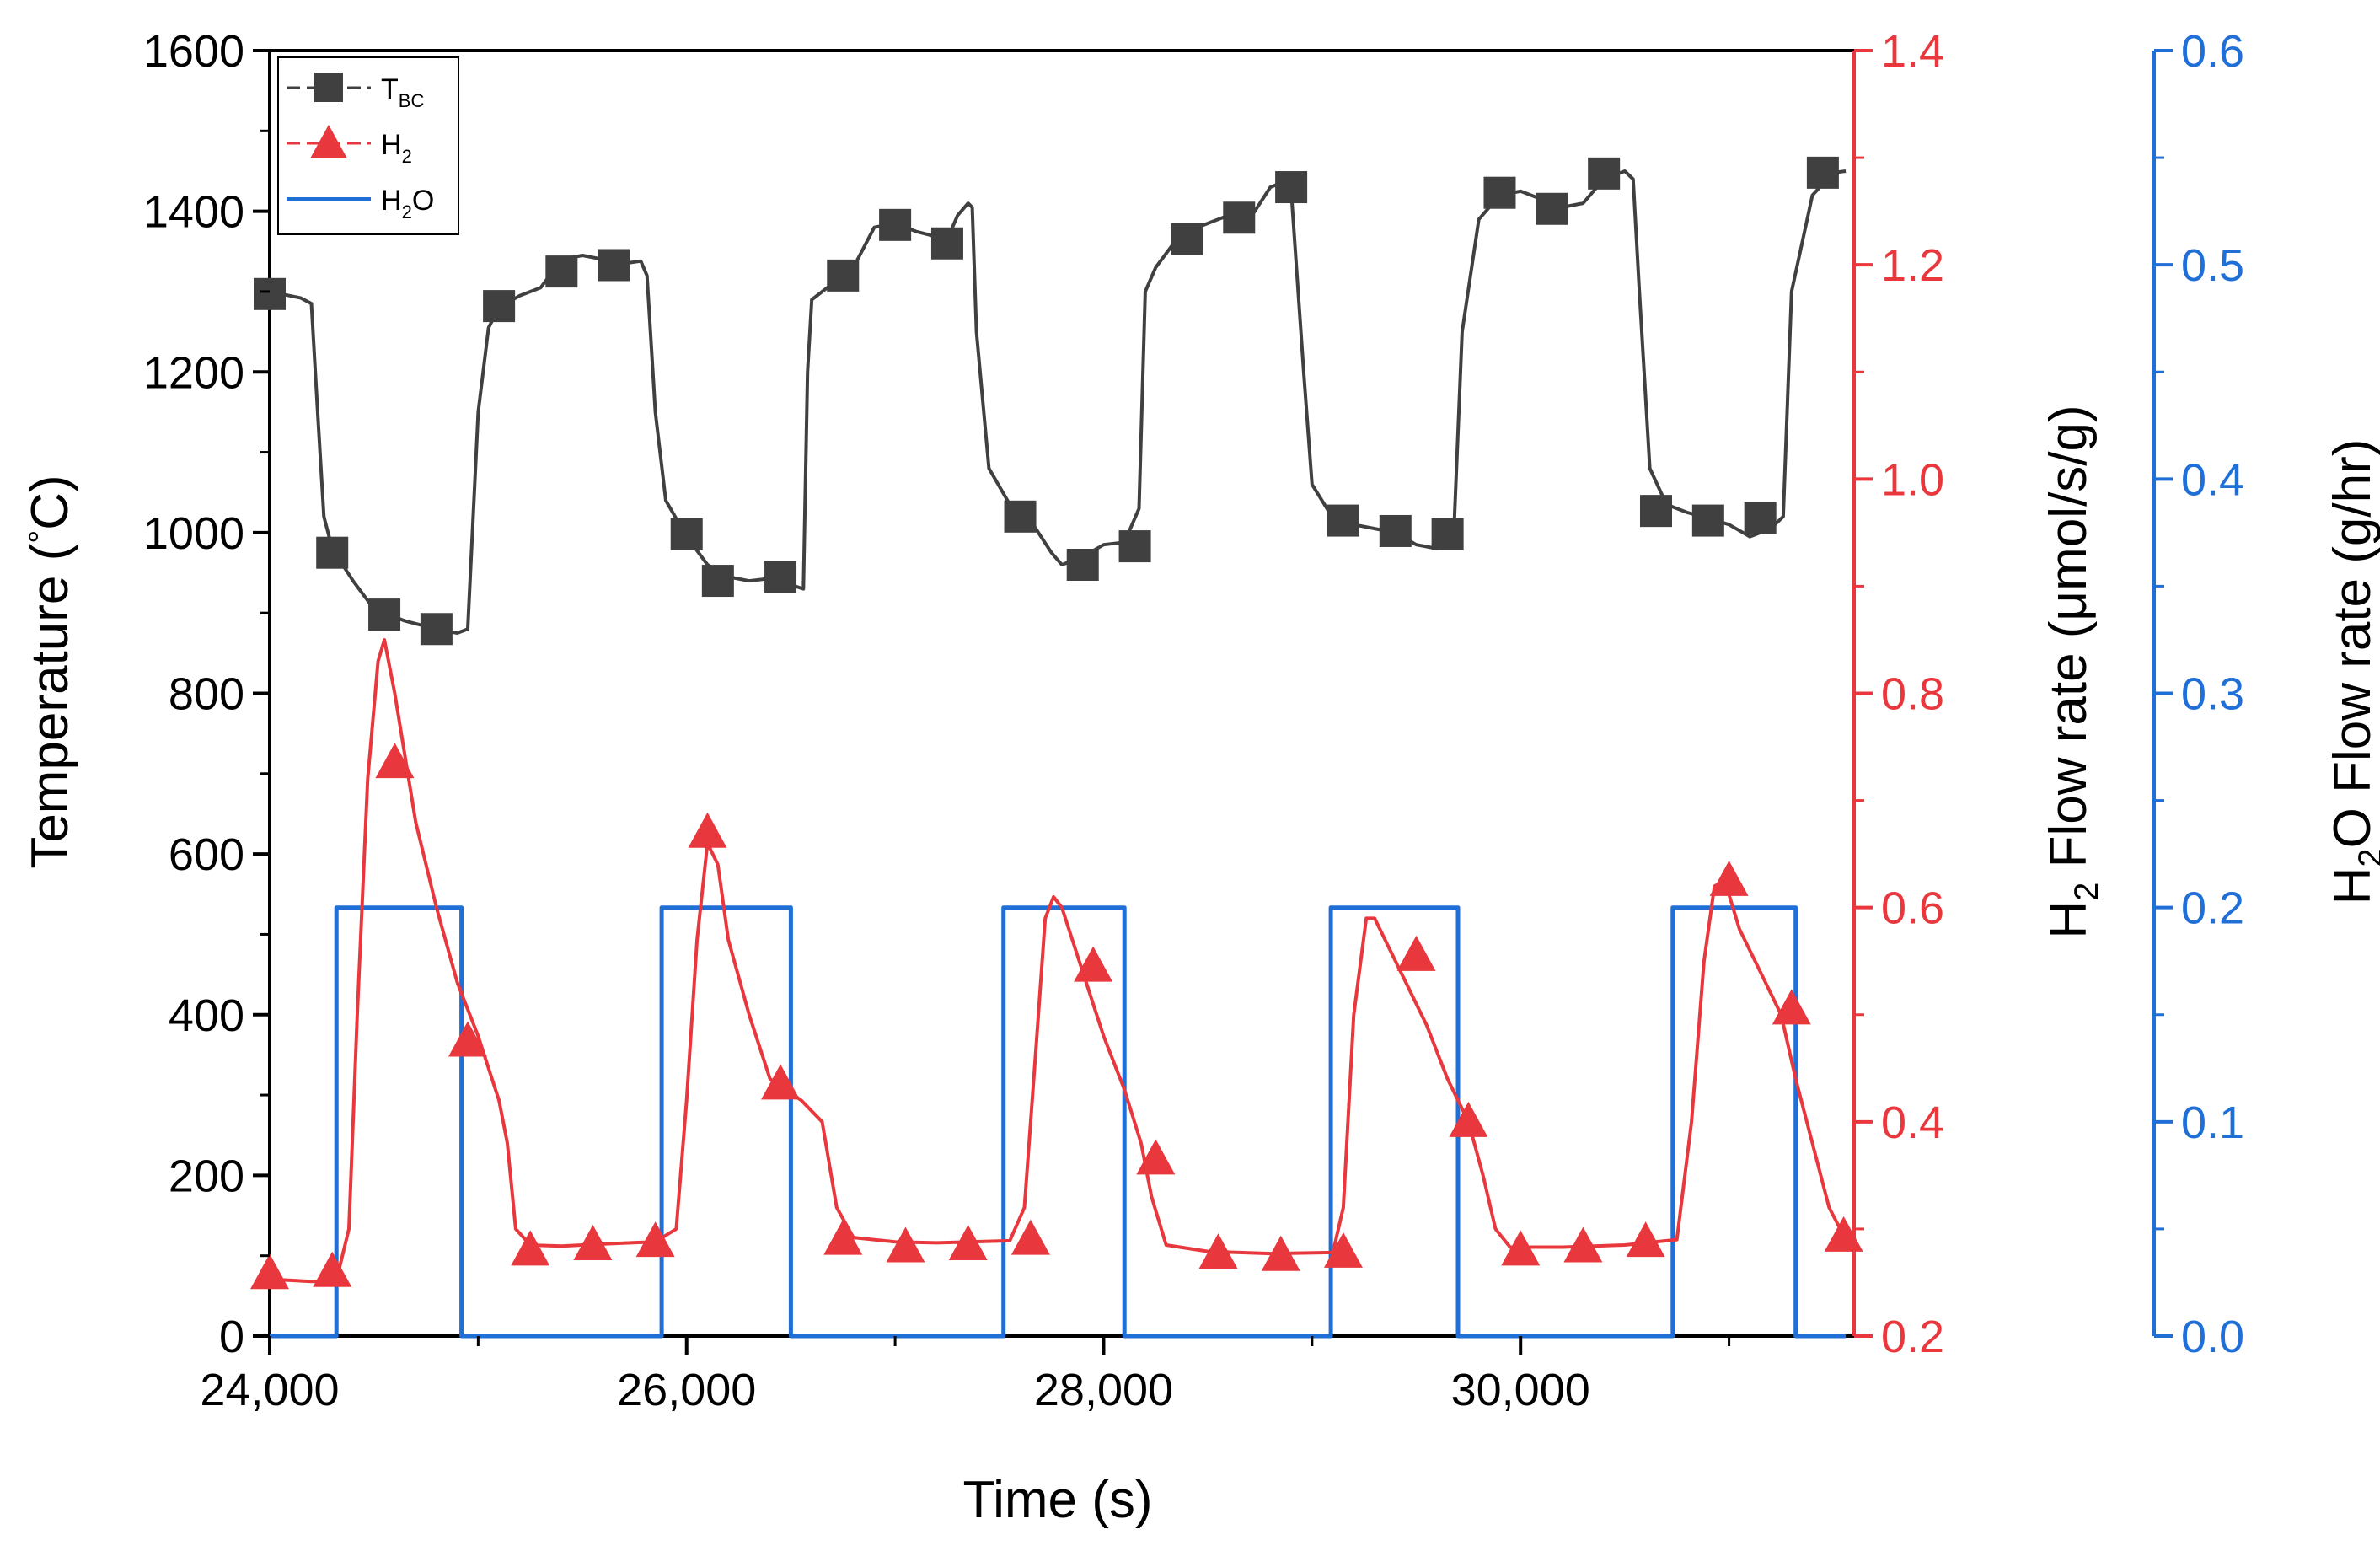 The image size is (2380, 1551). Describe the element at coordinates (2072, 672) in the screenshot. I see `right-axis-h2-title: H2 Flow rate (μmol/s/g)` at that location.